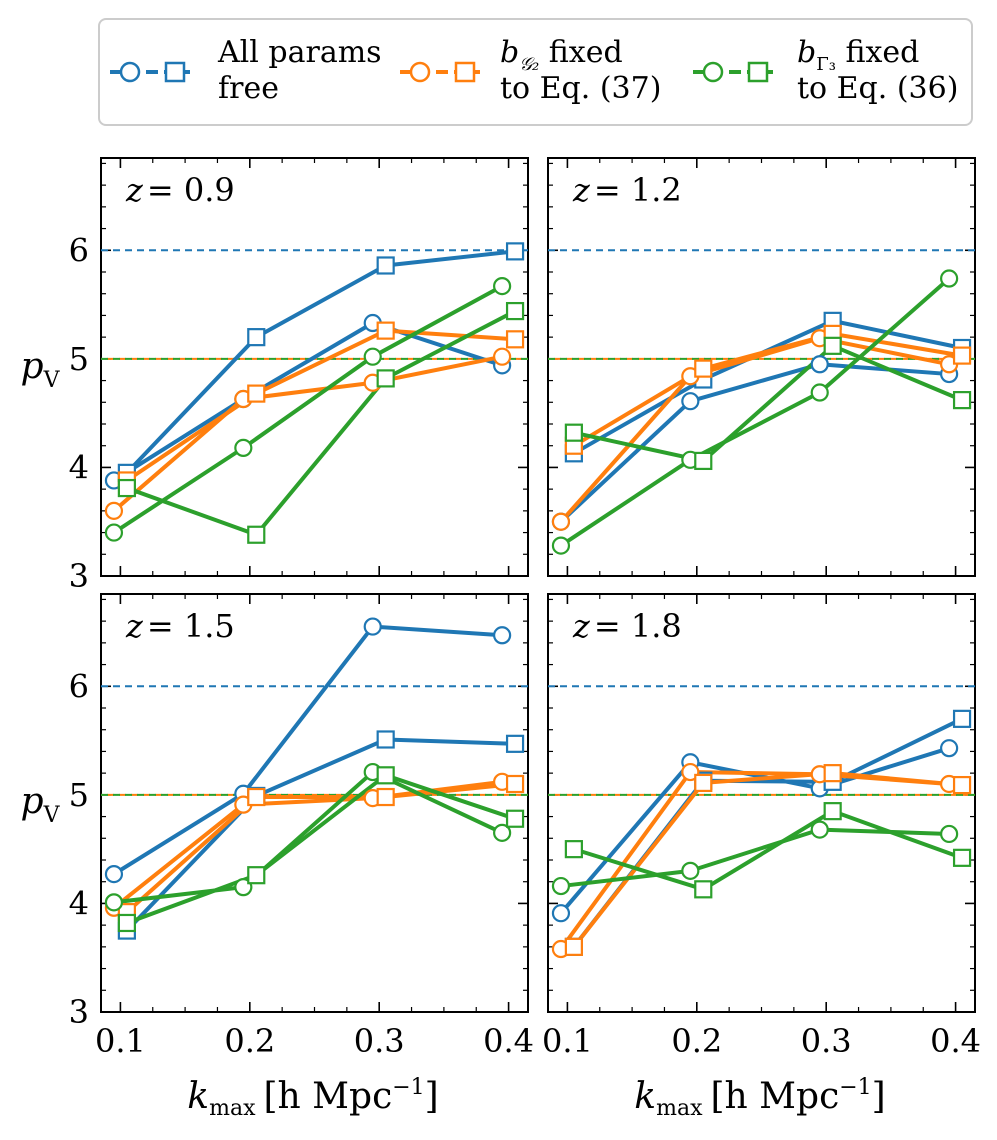 The image size is (997, 1140). I want to click on panel-title: z = 0.9, so click(180, 190).